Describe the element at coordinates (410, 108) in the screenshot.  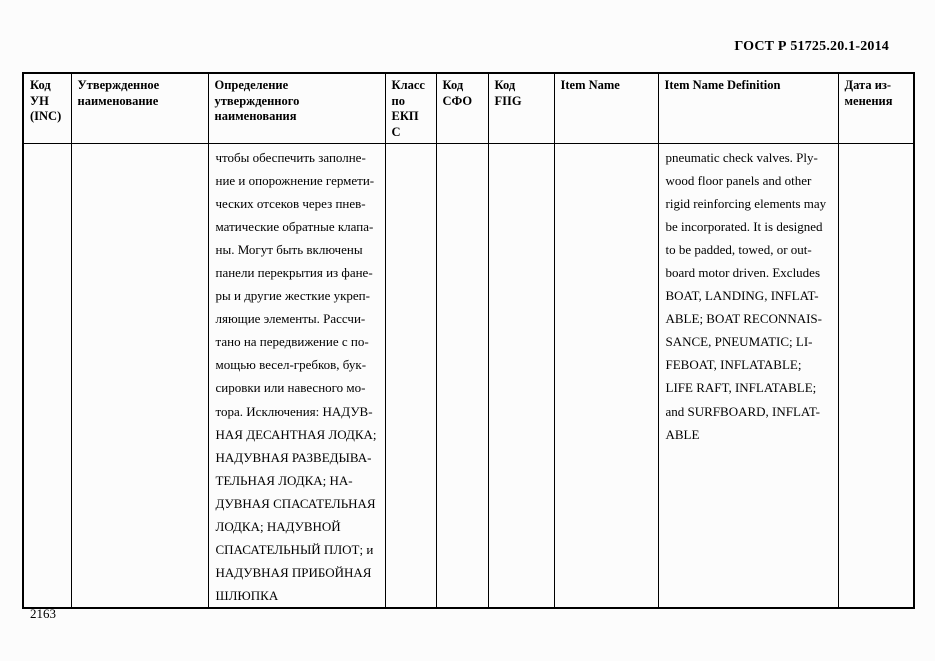
I see `col-header-ekps-class: Класс по ЕКП С` at that location.